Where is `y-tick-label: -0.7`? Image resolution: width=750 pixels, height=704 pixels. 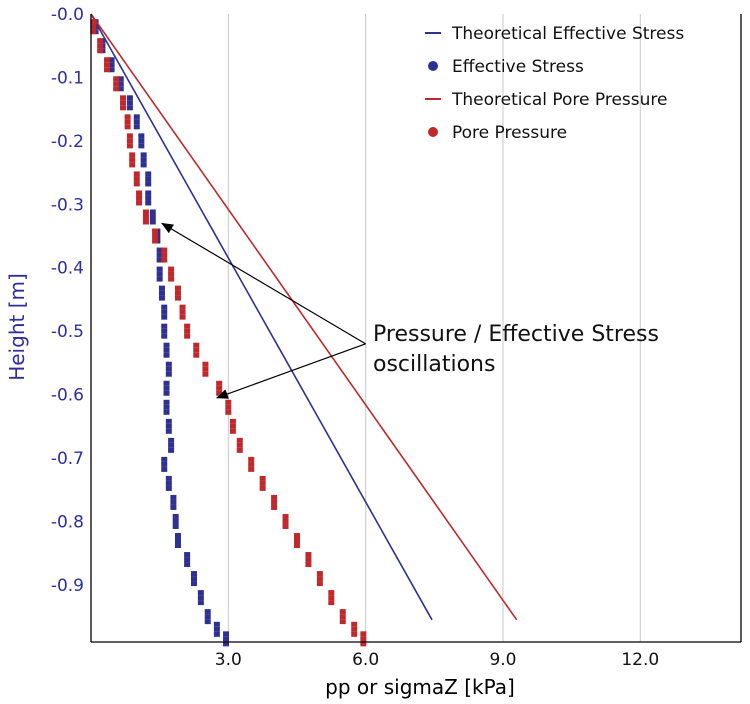
y-tick-label: -0.7 is located at coordinates (67, 459).